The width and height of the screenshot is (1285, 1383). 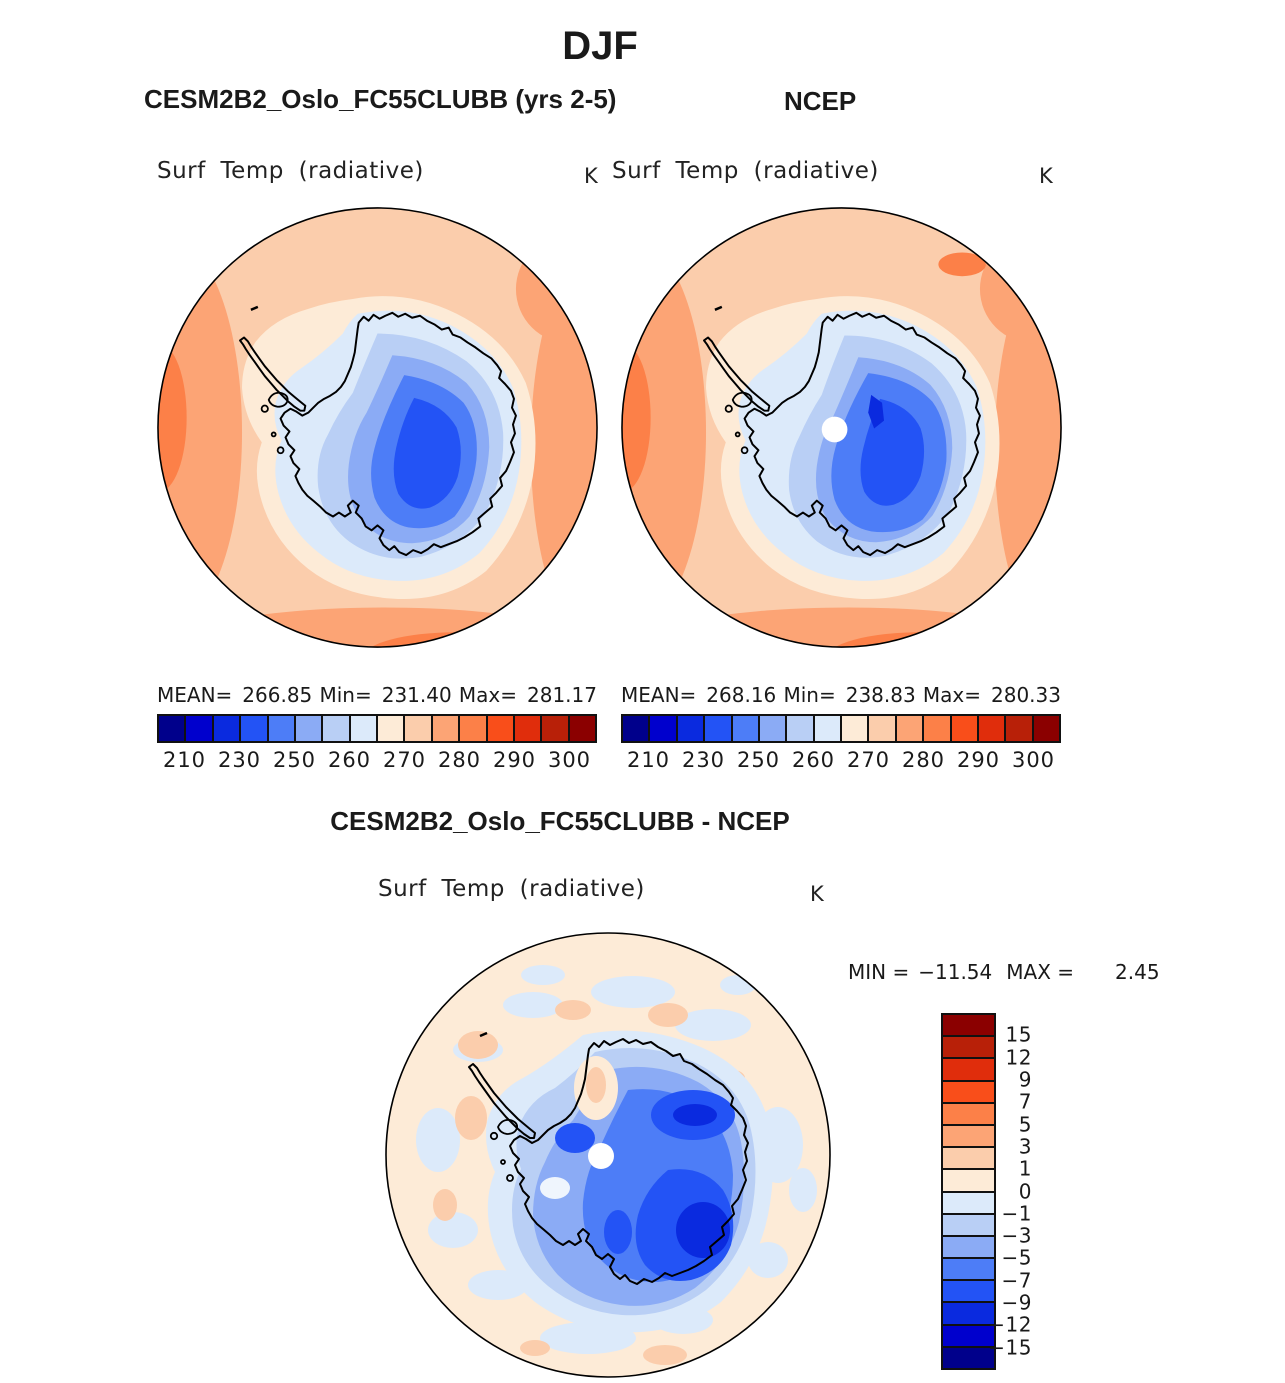 I want to click on left-stats: MEAN= 266.85 Min= 231.40 Max= 281.17, so click(x=377, y=695).